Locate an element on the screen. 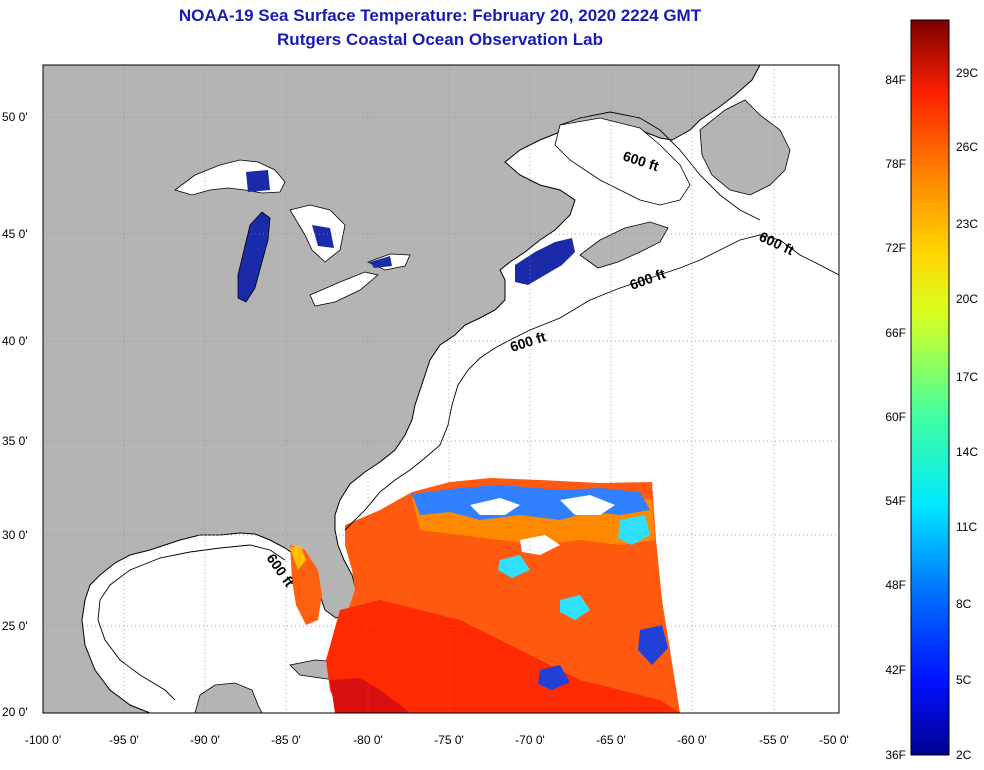 The image size is (984, 770). colorbar-fahrenheit-label: 72F is located at coordinates (895, 248).